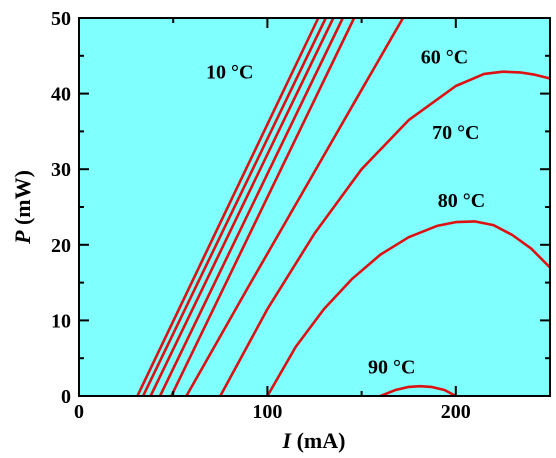 Image resolution: width=556 pixels, height=458 pixels. I want to click on x-tick-label: 100, so click(267, 412).